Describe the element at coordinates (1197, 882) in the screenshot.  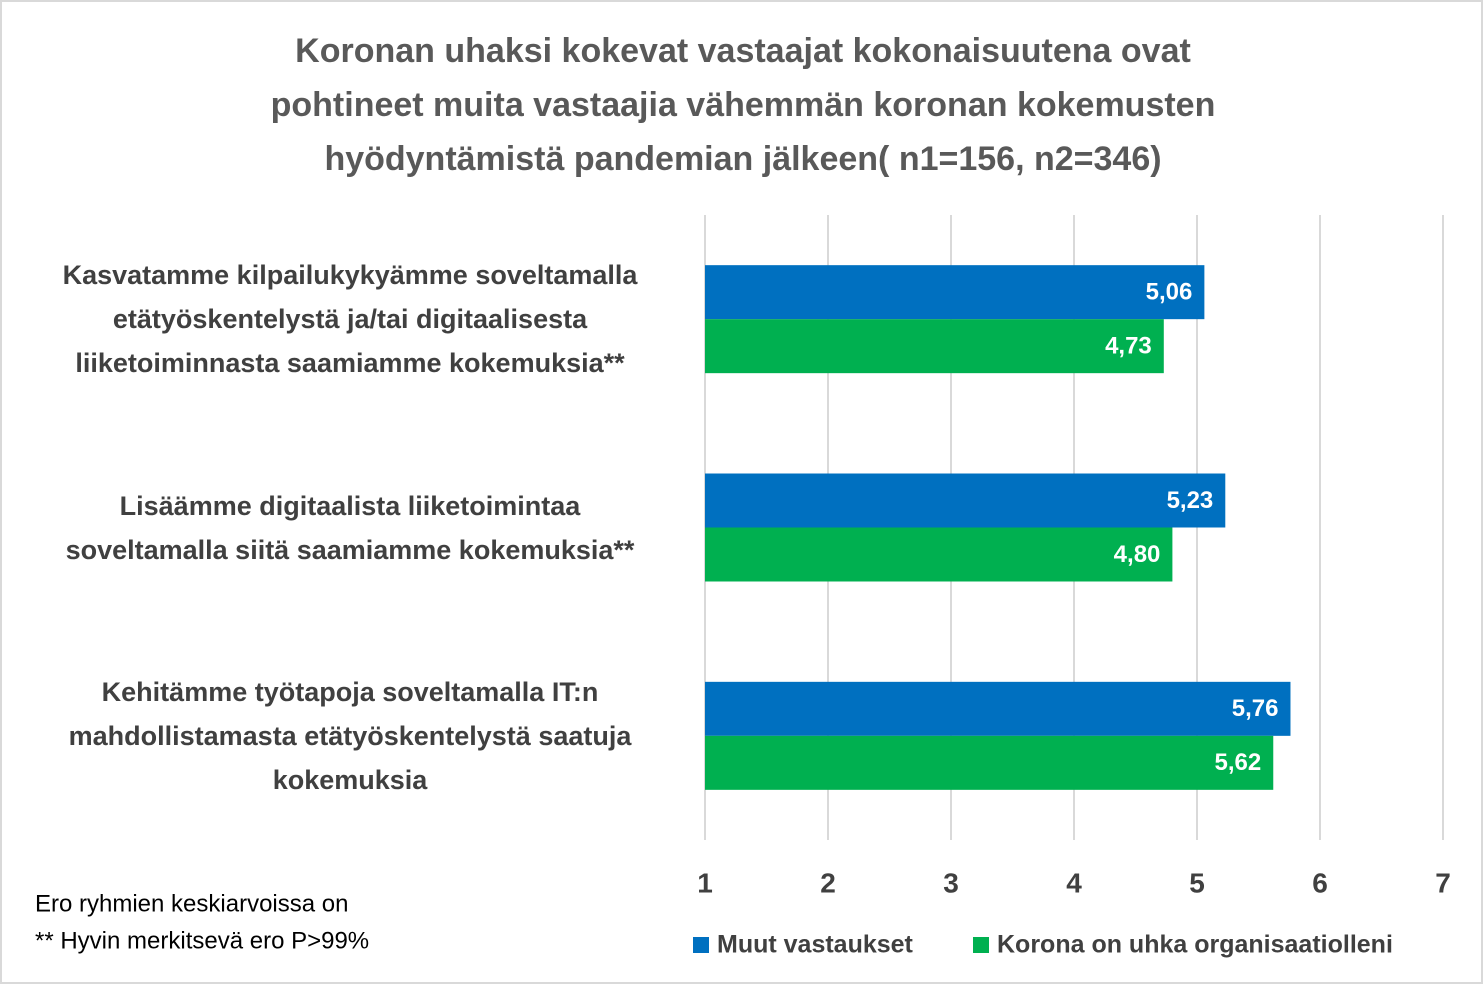
I see `x-tick-label: 5` at that location.